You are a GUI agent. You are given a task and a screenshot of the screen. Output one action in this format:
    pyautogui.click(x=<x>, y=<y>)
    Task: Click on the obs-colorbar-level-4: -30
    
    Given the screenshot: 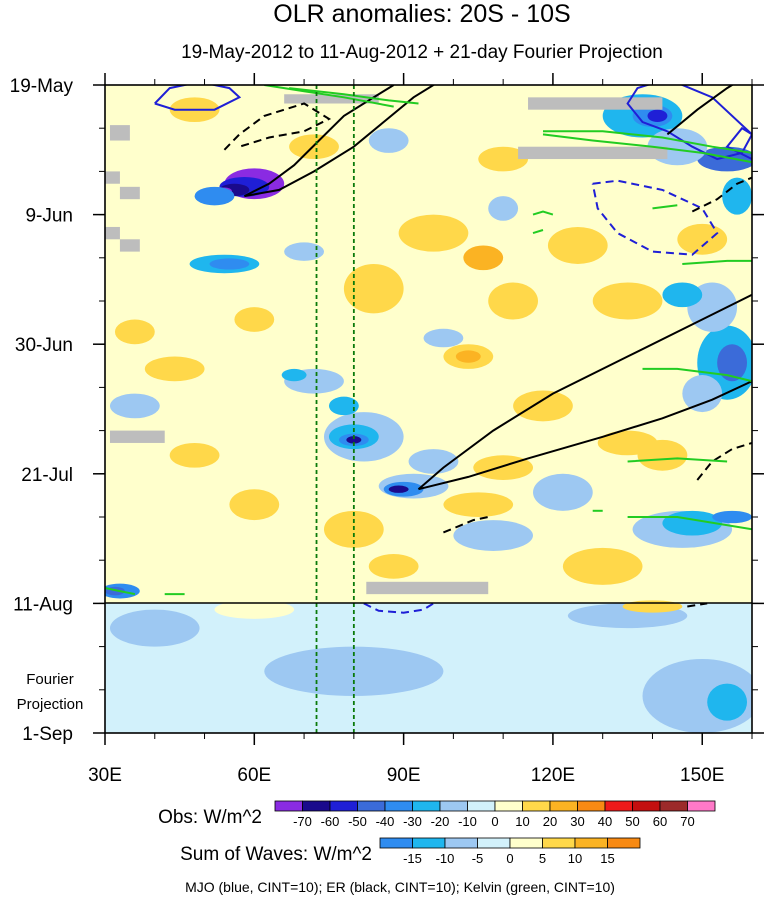 What is the action you would take?
    pyautogui.click(x=412, y=821)
    